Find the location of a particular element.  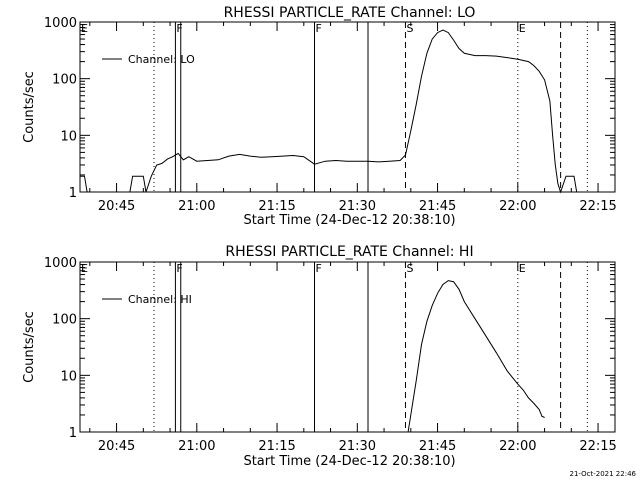

legend-label: Channel: HI is located at coordinates (160, 299).